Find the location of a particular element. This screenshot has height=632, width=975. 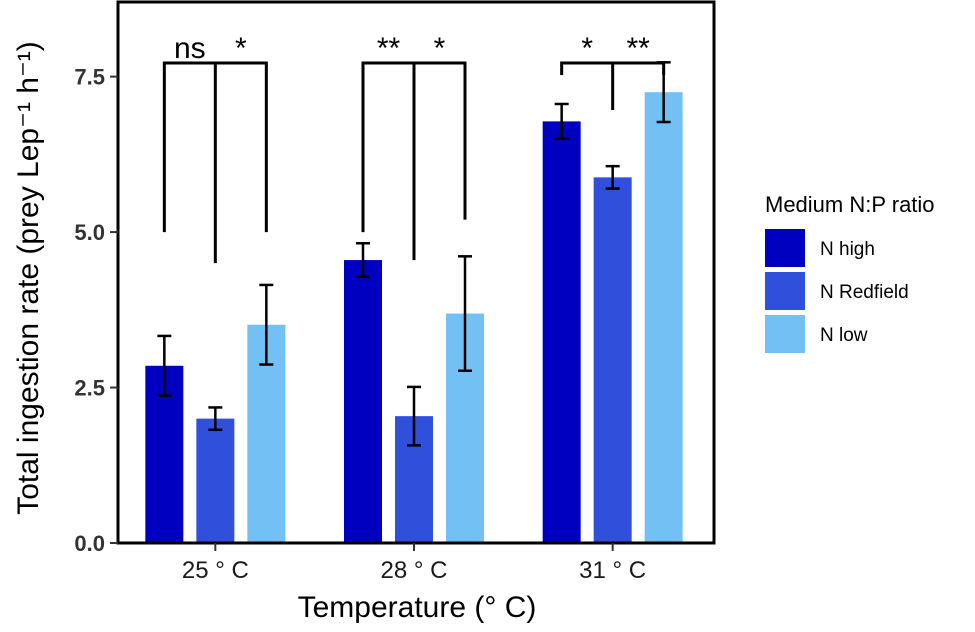

y-tick-label: 2.5 is located at coordinates (89, 388).